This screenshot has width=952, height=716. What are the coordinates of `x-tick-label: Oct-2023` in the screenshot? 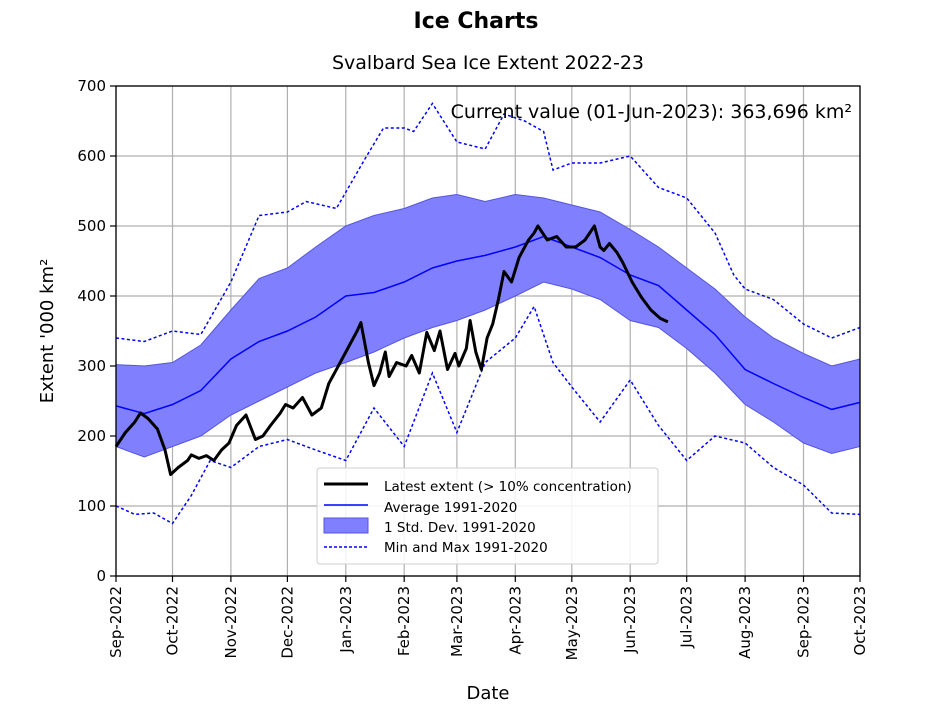 It's located at (860, 621).